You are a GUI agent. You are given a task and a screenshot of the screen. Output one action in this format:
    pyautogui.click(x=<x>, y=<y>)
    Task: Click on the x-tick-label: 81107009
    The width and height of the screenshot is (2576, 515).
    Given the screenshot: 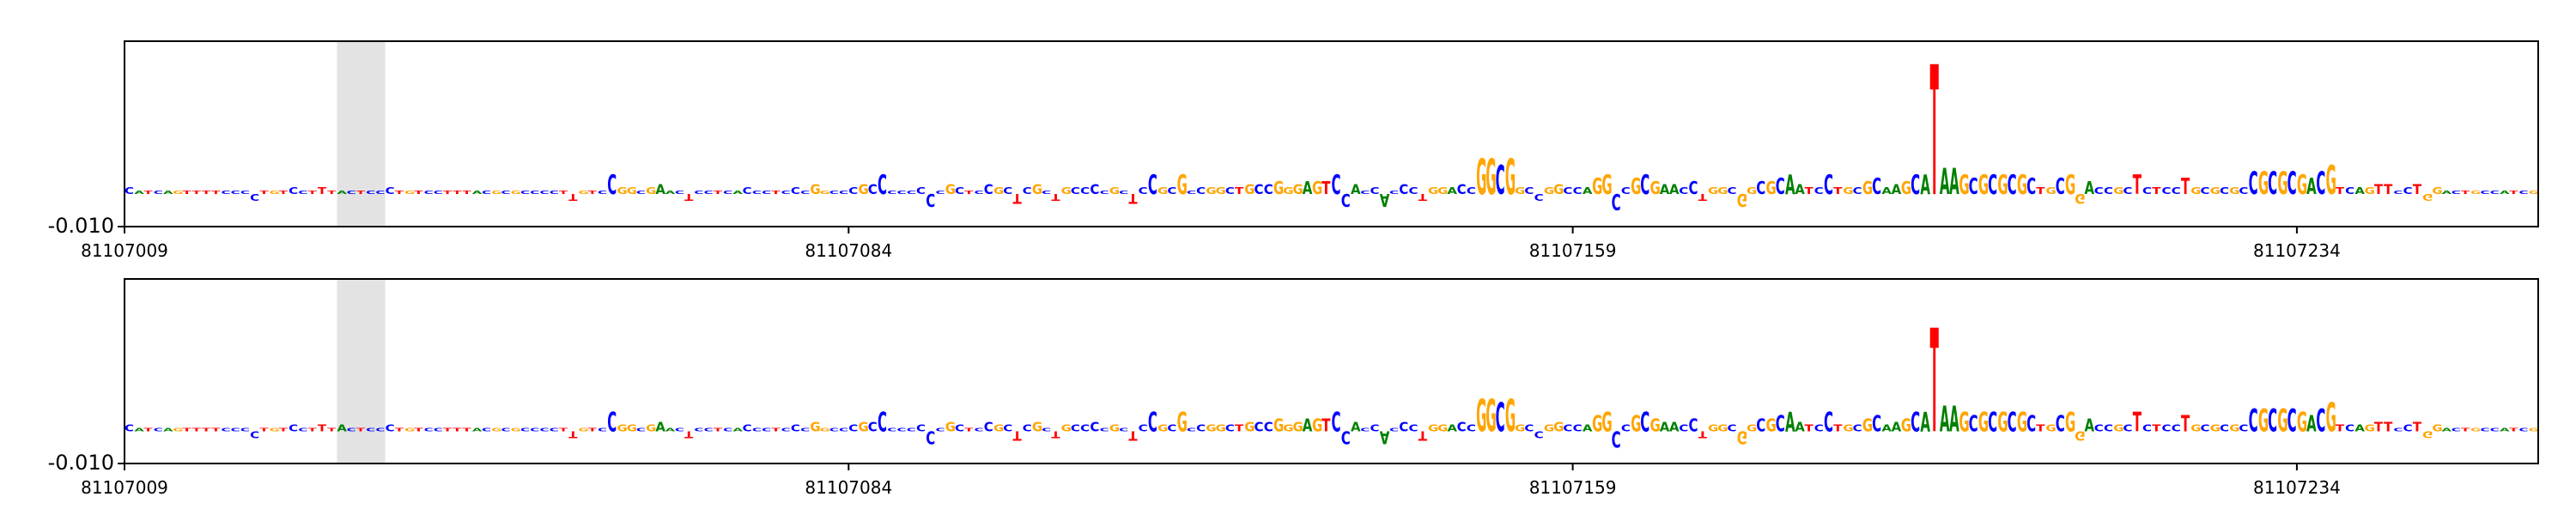 What is the action you would take?
    pyautogui.click(x=124, y=487)
    